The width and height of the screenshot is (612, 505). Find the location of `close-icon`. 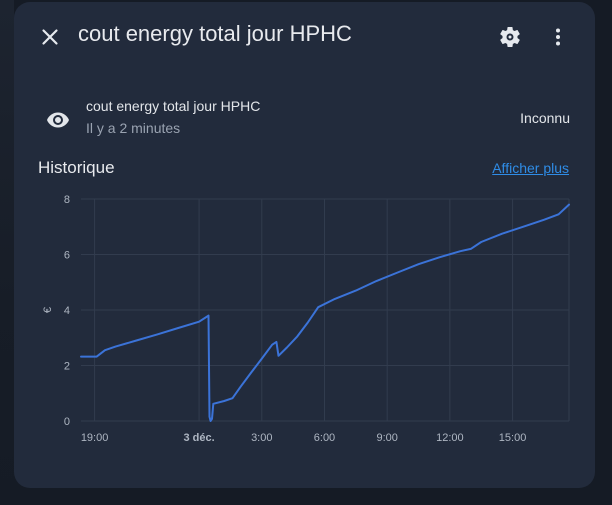

close-icon is located at coordinates (50, 37).